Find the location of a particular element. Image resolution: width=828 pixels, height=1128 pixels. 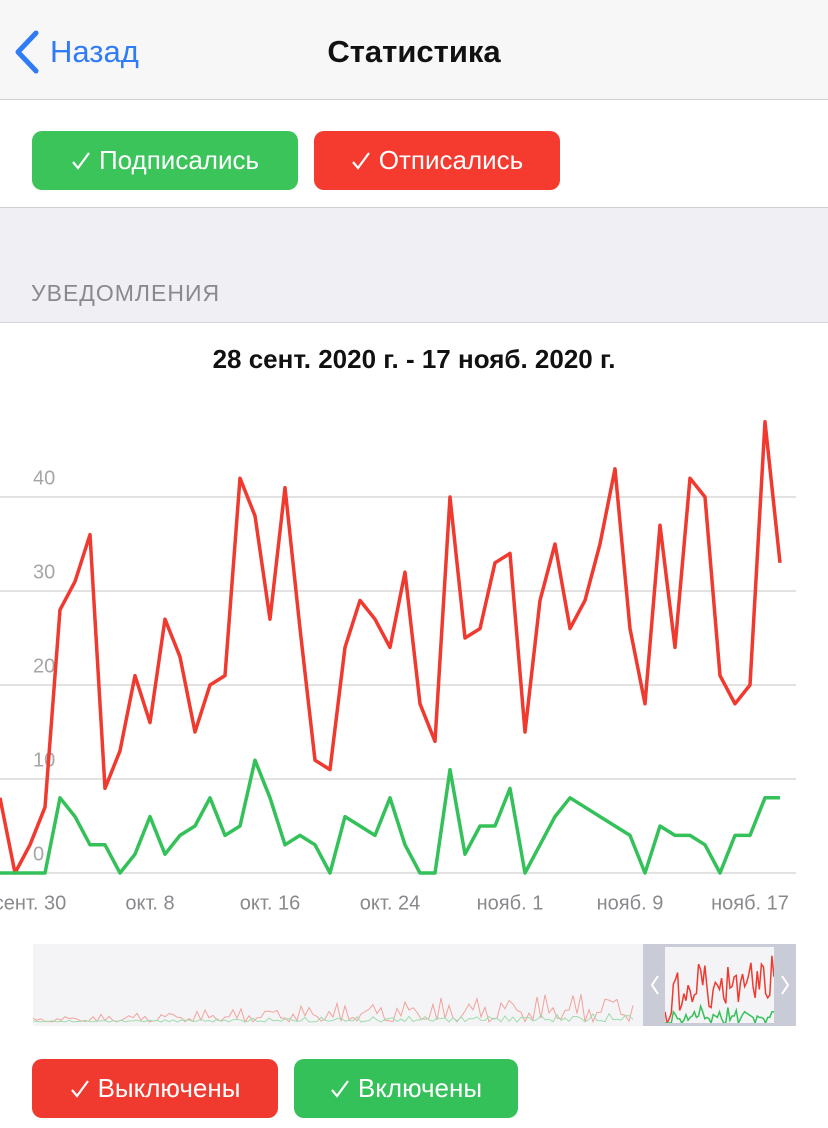

y-tick-label: 10 is located at coordinates (44, 760).